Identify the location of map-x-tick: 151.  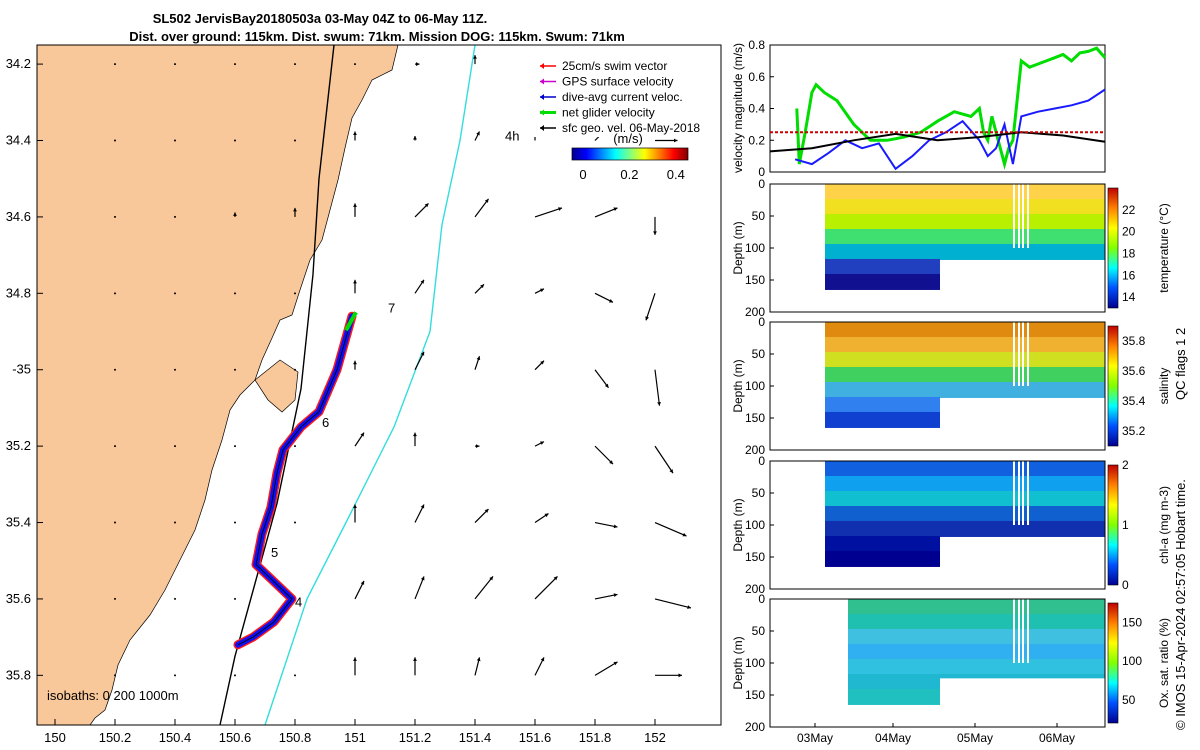
(355, 737).